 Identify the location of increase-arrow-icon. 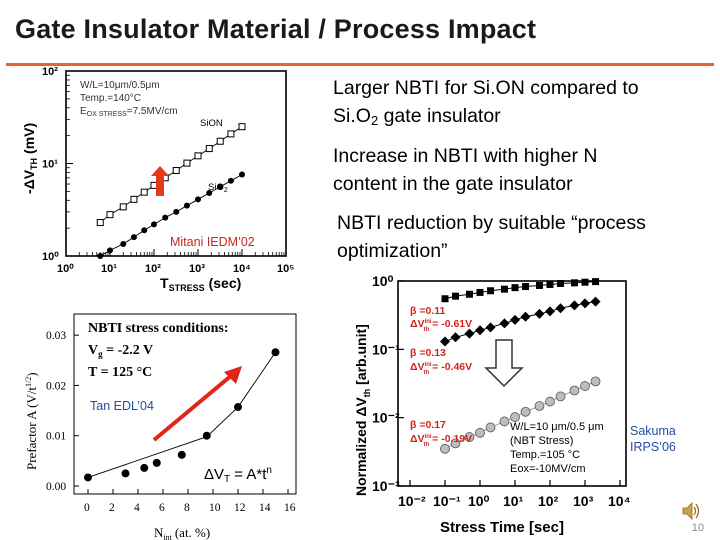
(160, 181).